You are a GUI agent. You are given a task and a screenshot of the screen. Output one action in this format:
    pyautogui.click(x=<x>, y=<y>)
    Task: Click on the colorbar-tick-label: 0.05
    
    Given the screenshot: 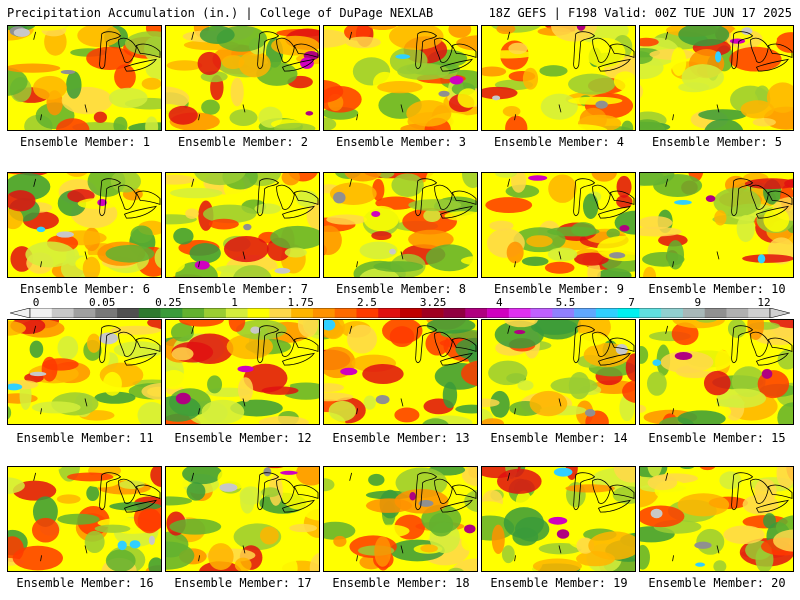 What is the action you would take?
    pyautogui.click(x=102, y=302)
    